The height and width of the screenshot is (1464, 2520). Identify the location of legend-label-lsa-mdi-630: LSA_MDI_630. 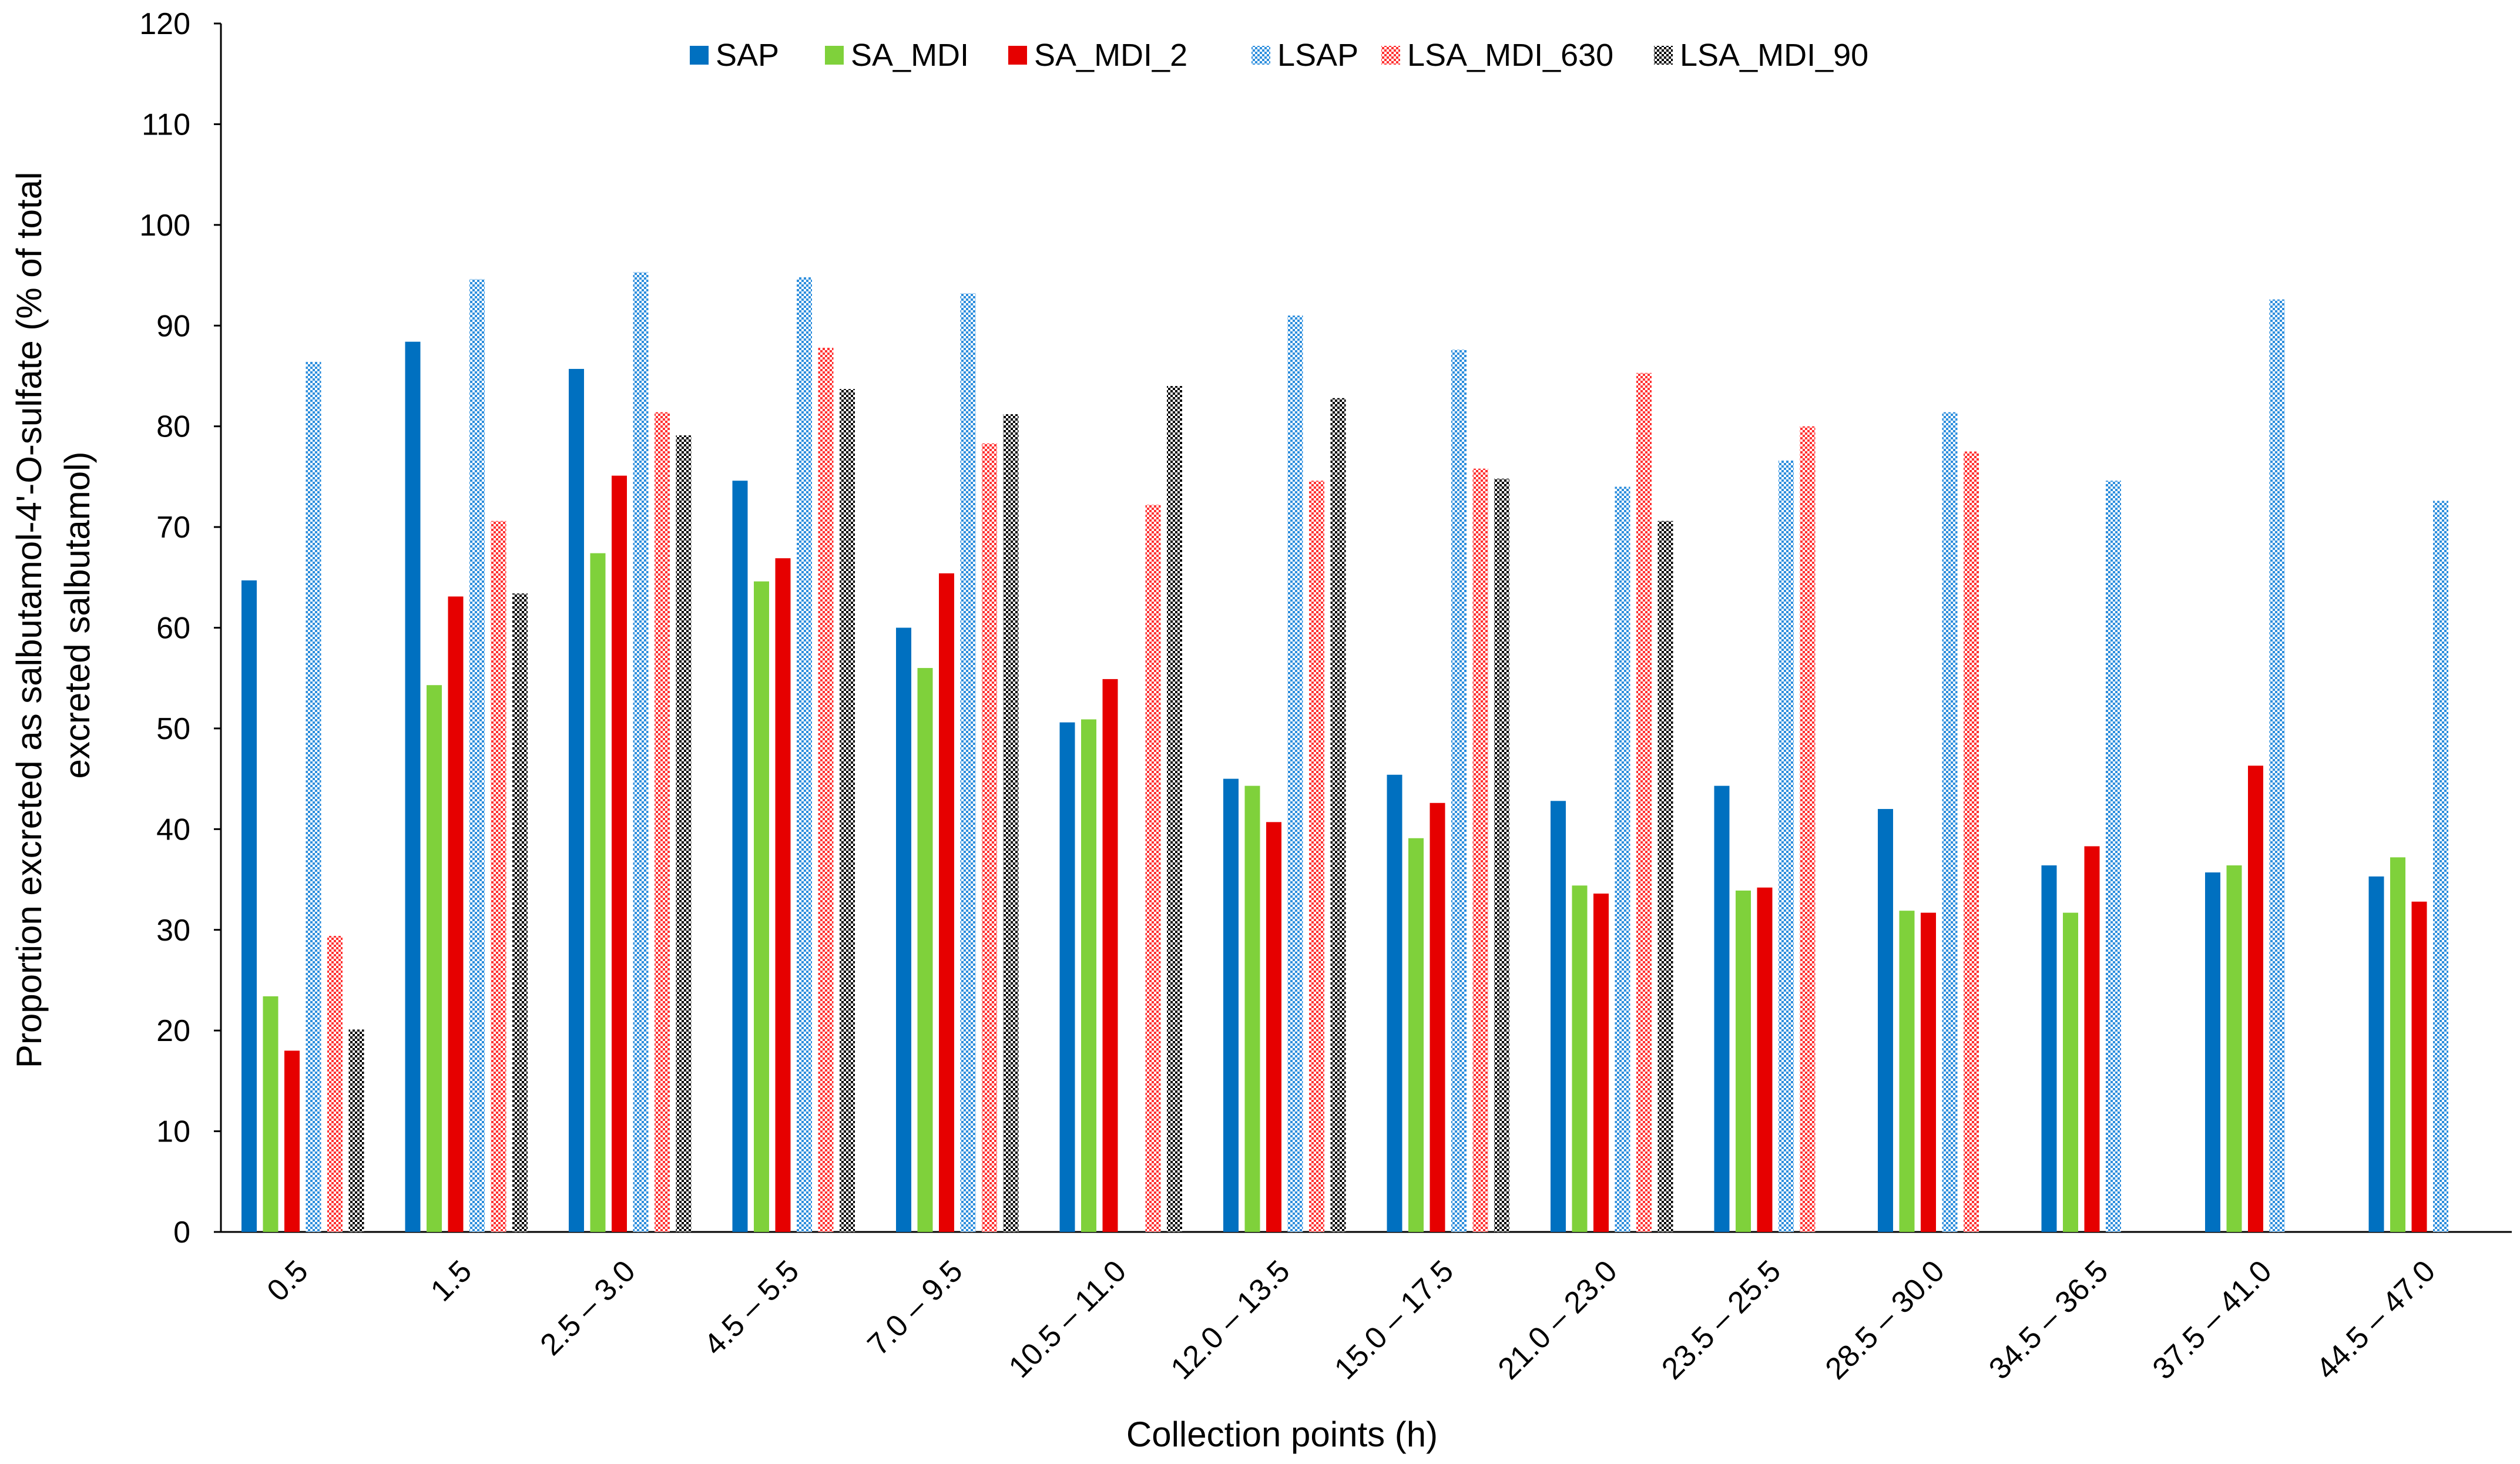
(1510, 55).